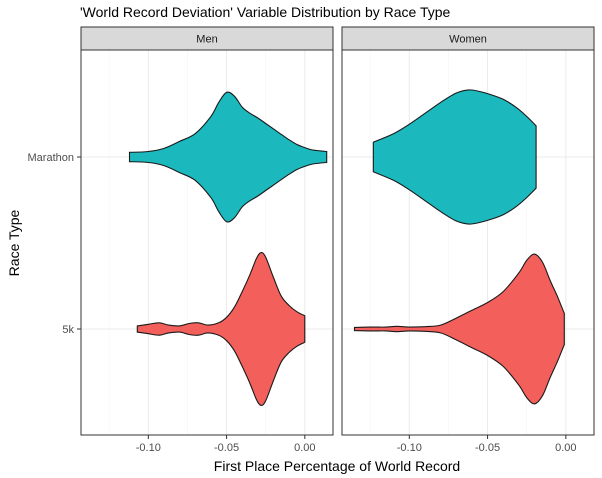 The image size is (602, 478). I want to click on facet-strip-label: Women, so click(468, 40).